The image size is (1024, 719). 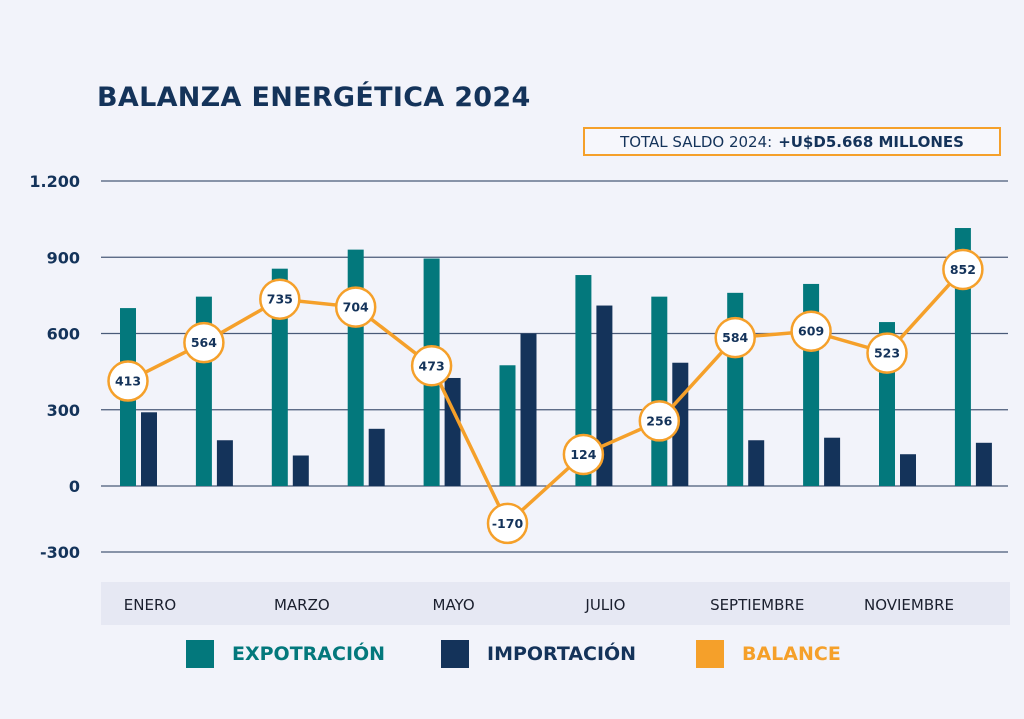 What do you see at coordinates (74, 486) in the screenshot?
I see `y-tick-label: 0` at bounding box center [74, 486].